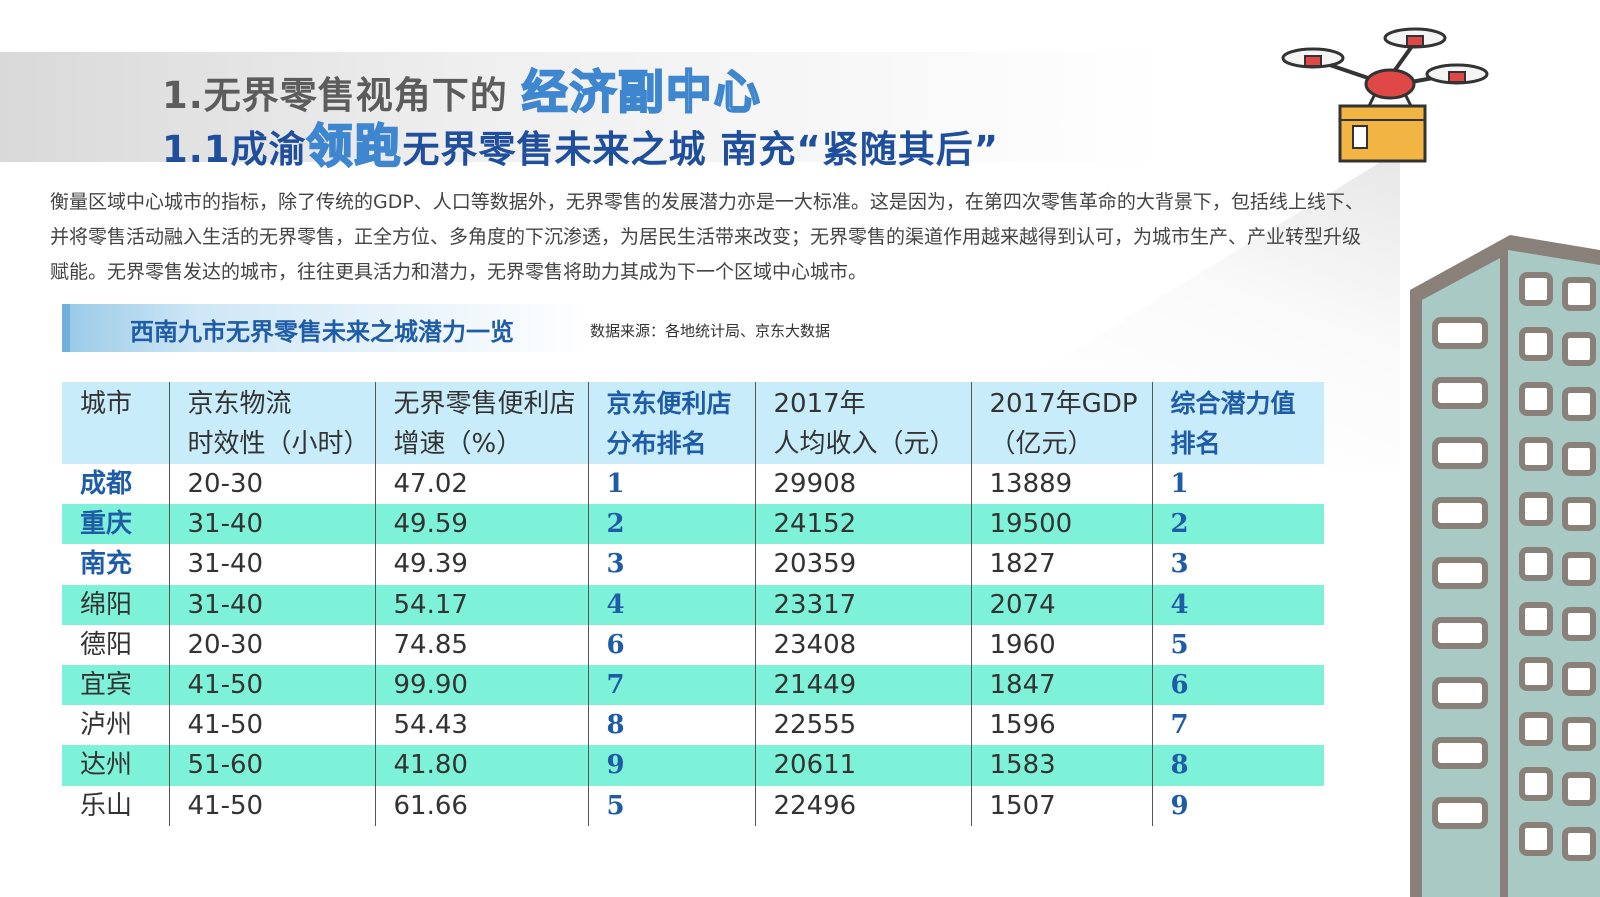 The height and width of the screenshot is (897, 1600). I want to click on header-potential-rank: 综合潜力值 排名, so click(1238, 423).